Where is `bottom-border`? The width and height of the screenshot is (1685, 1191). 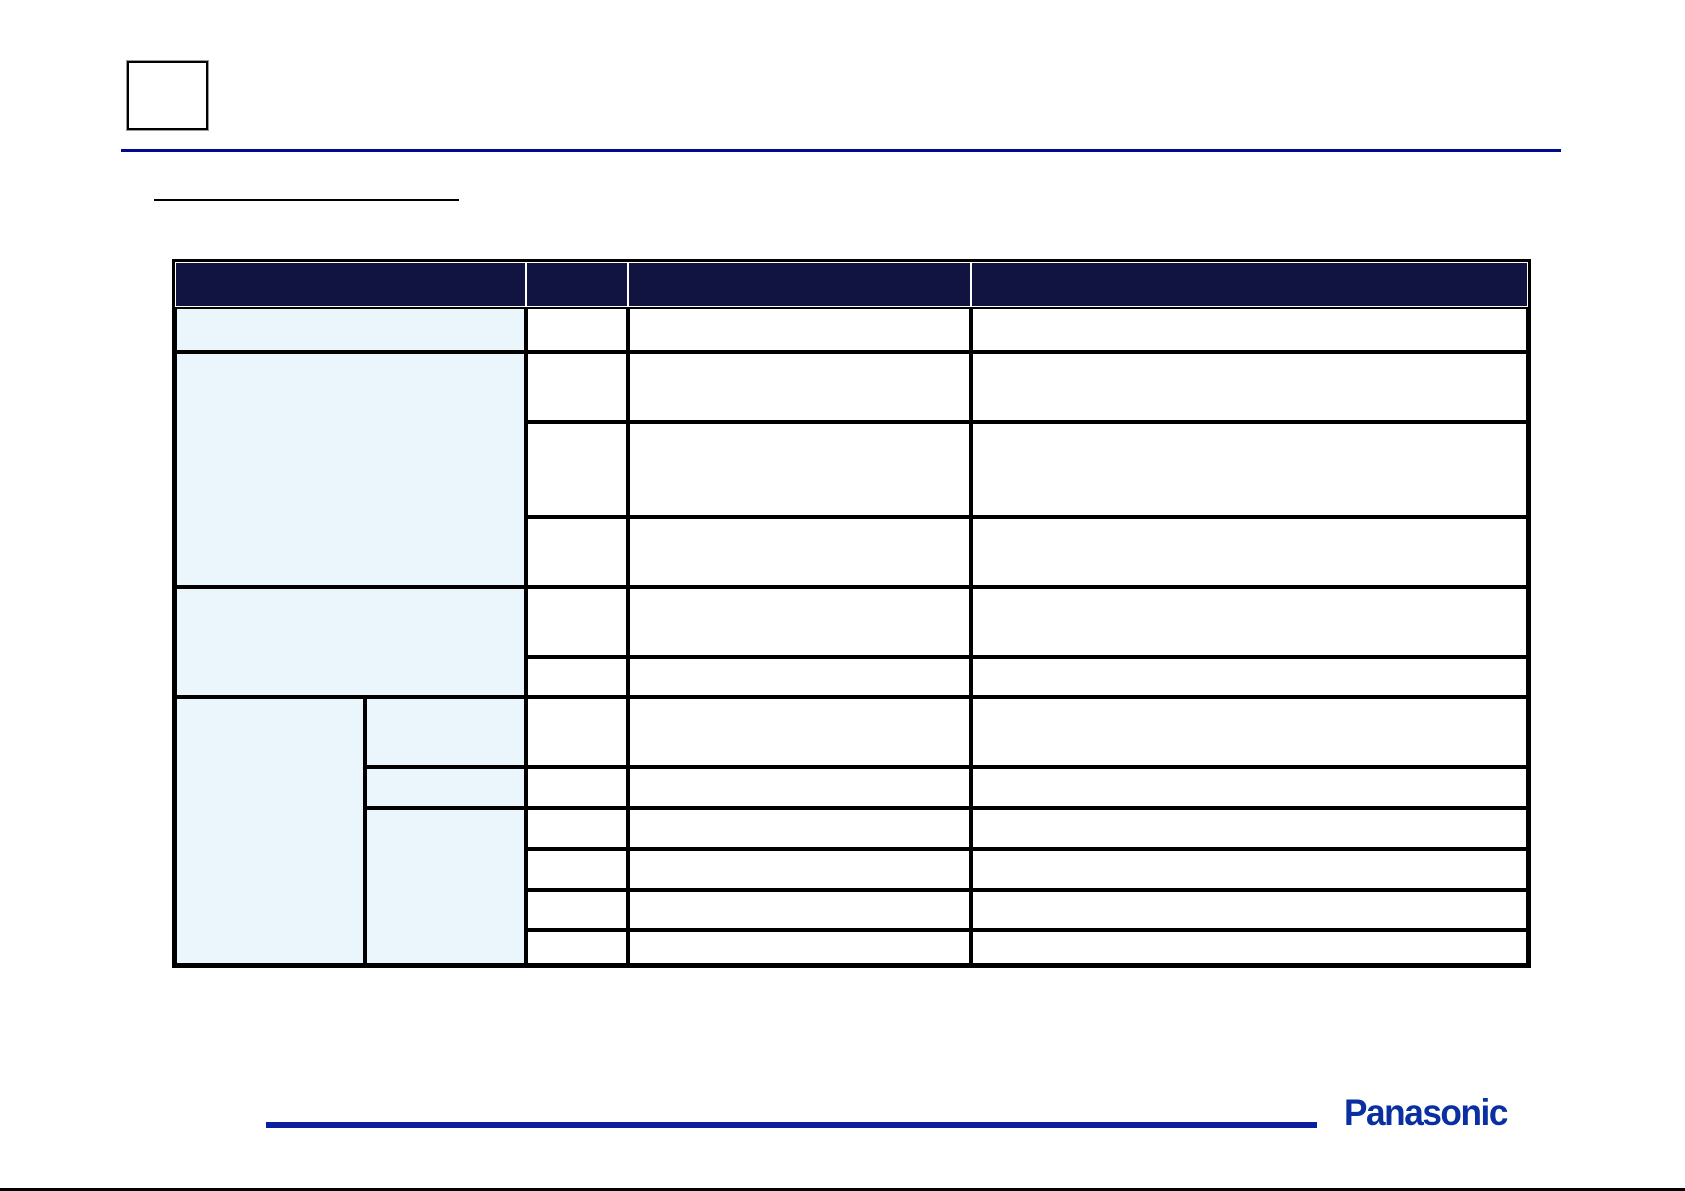
bottom-border is located at coordinates (842, 1189).